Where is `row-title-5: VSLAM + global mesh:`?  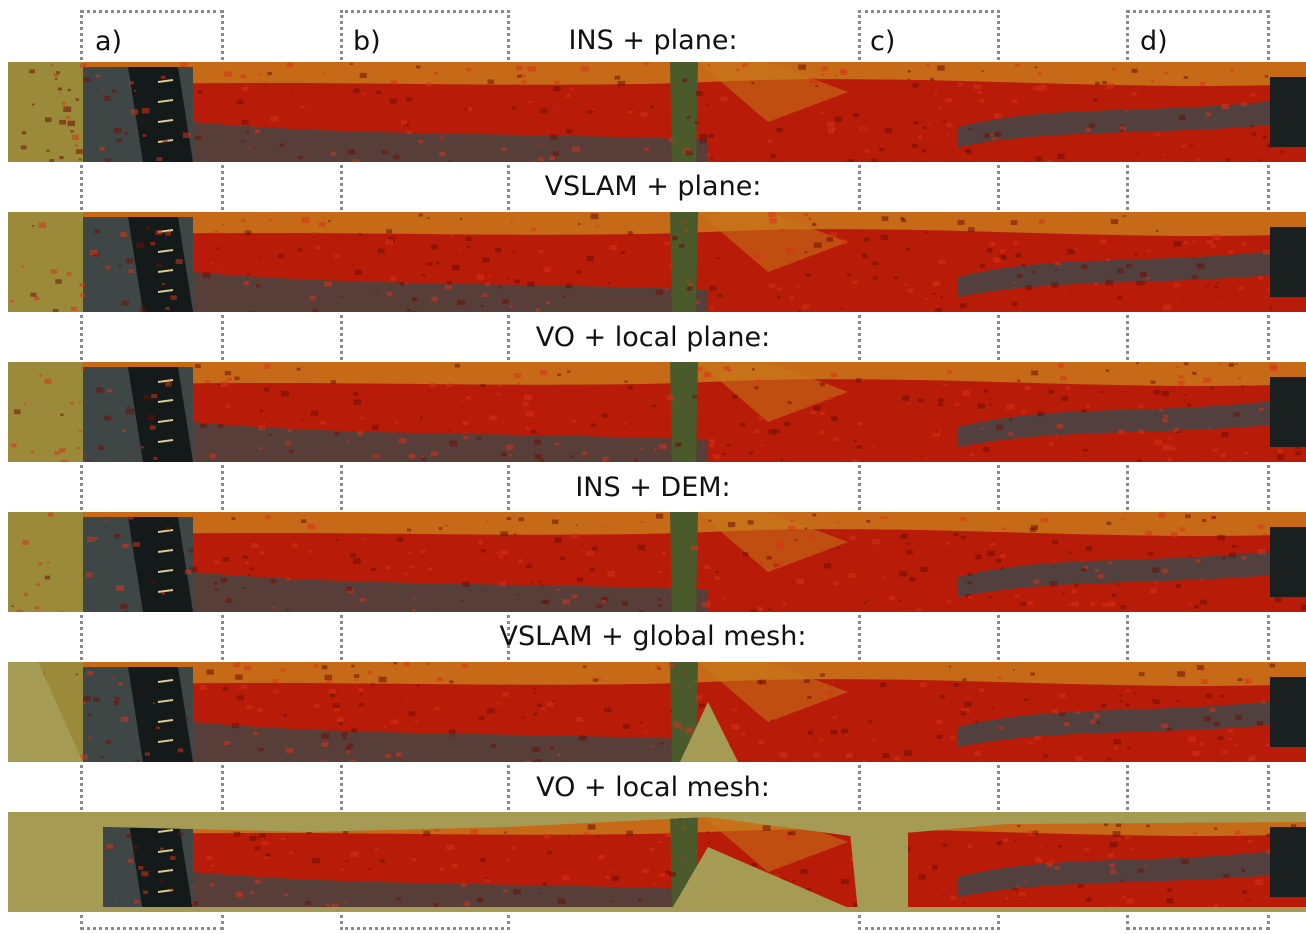 row-title-5: VSLAM + global mesh: is located at coordinates (653, 636).